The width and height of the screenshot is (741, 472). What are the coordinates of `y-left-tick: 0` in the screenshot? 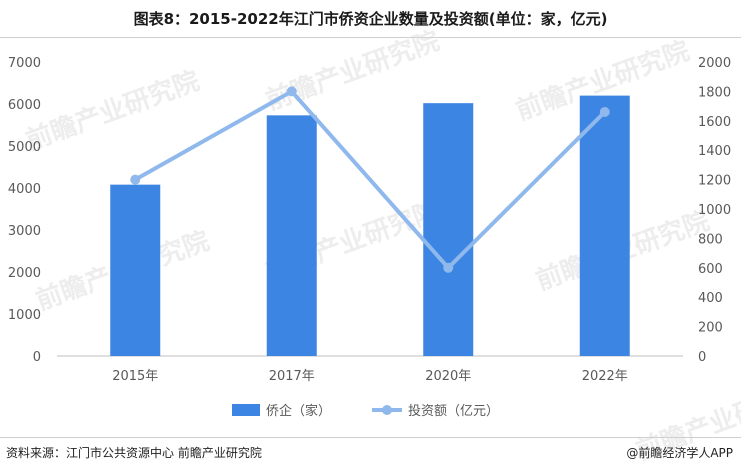 It's located at (37, 357).